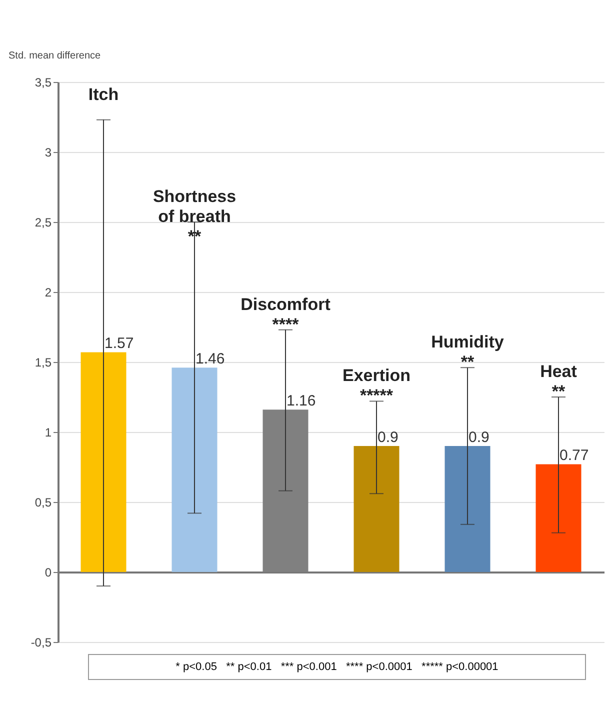 The image size is (608, 710). Describe the element at coordinates (467, 352) in the screenshot. I see `x-tick-label: Humidity **` at that location.